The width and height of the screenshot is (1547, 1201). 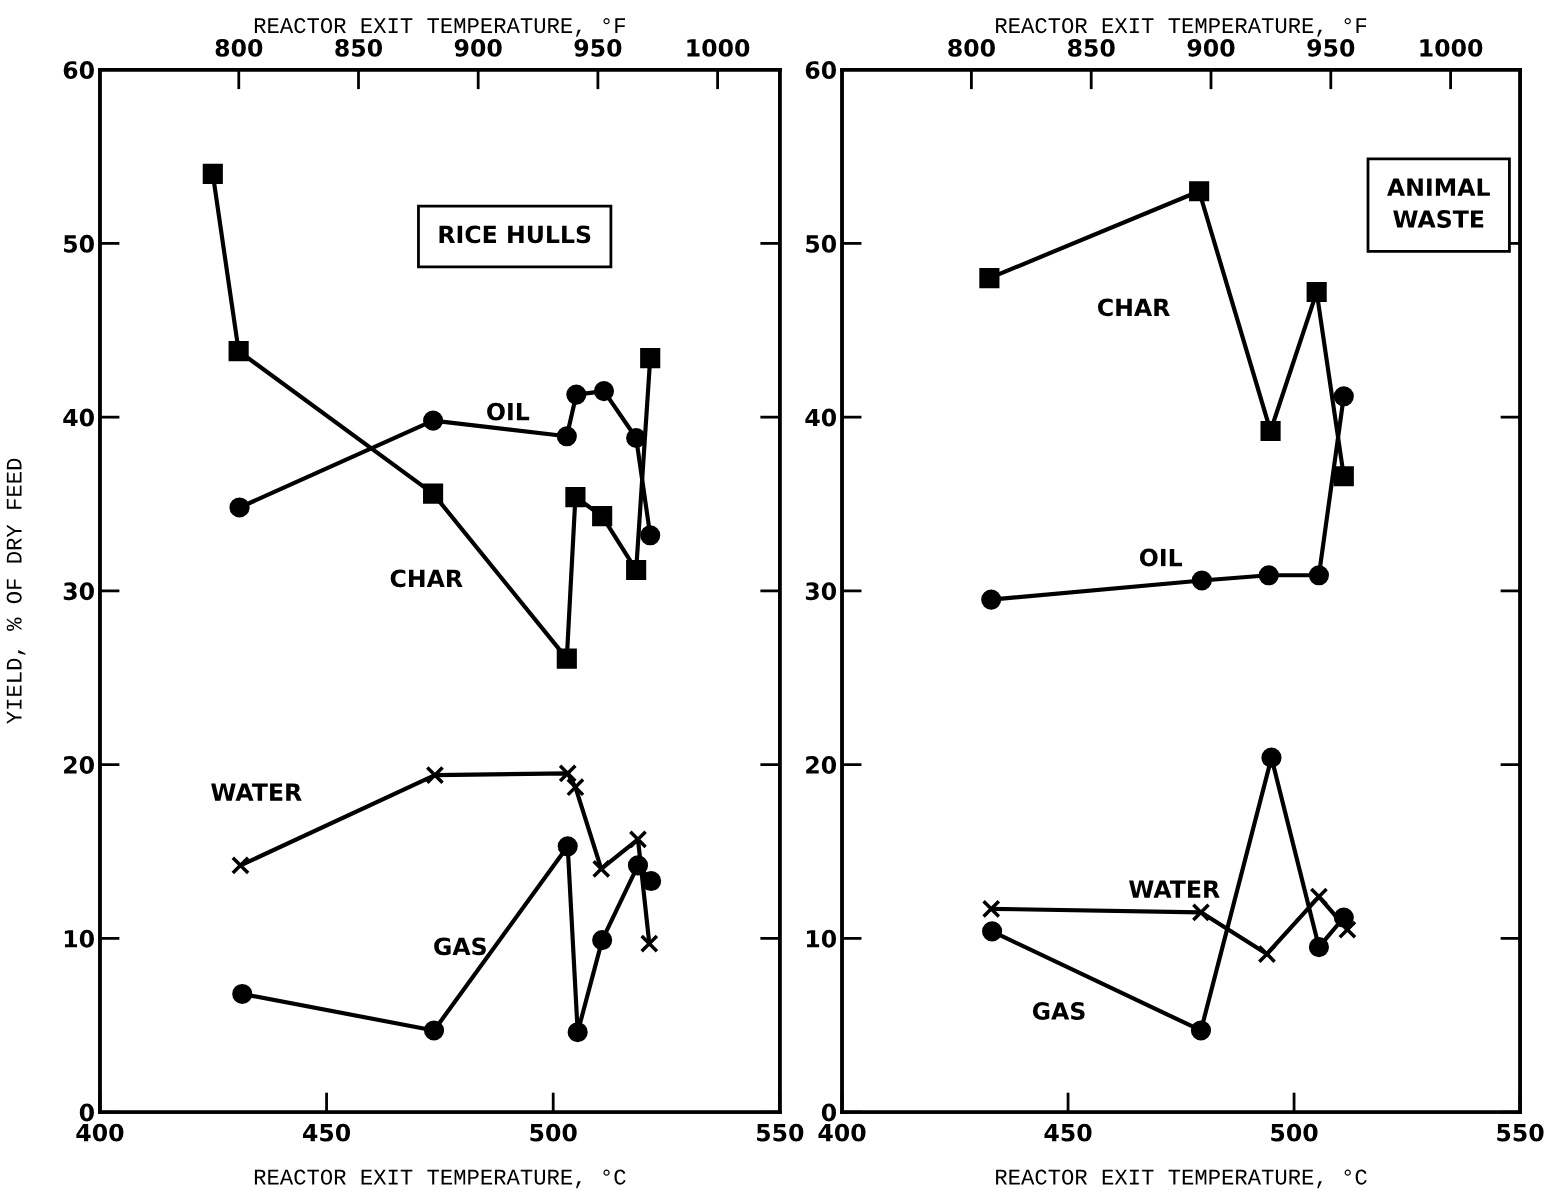 What do you see at coordinates (16, 591) in the screenshot?
I see `y-axis-title: YIELD, % OF DRY FEED` at bounding box center [16, 591].